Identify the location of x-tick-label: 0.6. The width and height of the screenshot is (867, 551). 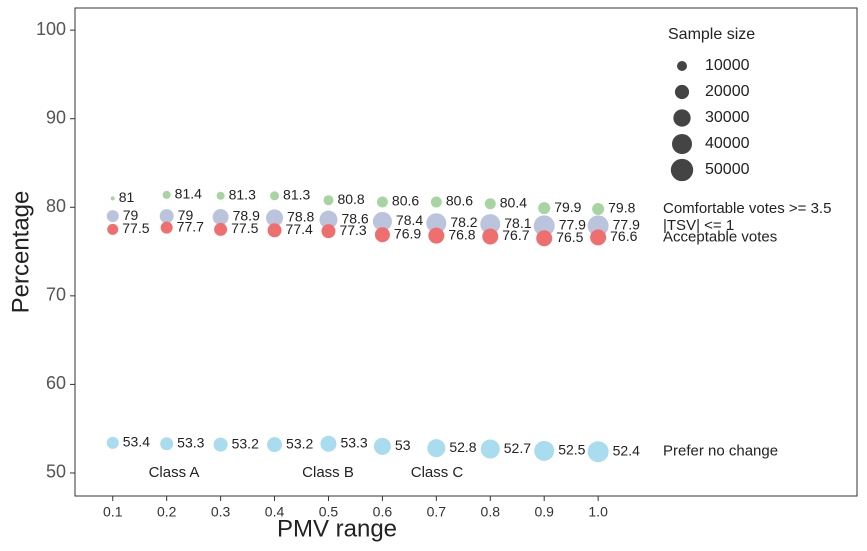
(383, 512).